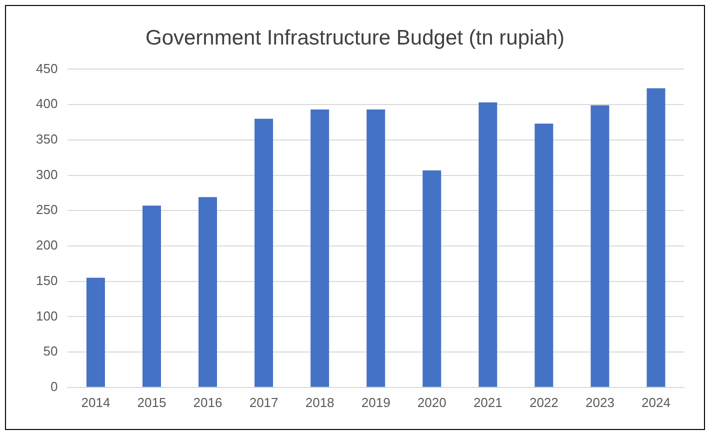 This screenshot has width=711, height=436. Describe the element at coordinates (95, 402) in the screenshot. I see `x-tick-label: 2014` at that location.